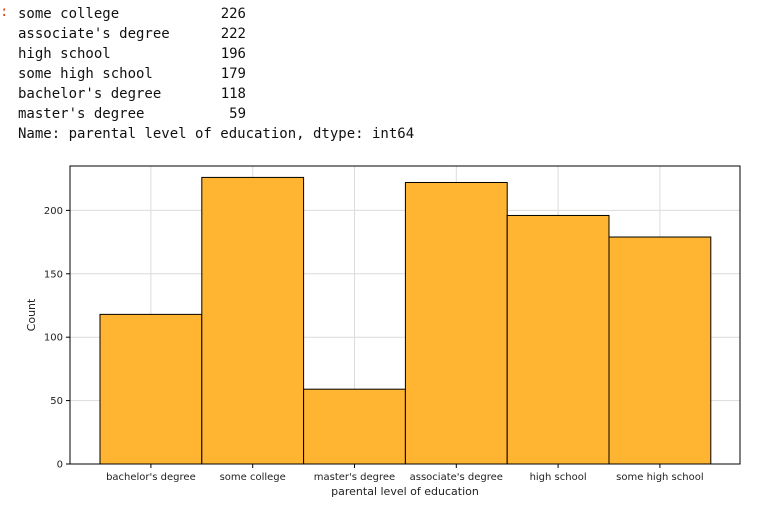 Image resolution: width=762 pixels, height=517 pixels. I want to click on series-row: bachelor's degree 118, so click(216, 94).